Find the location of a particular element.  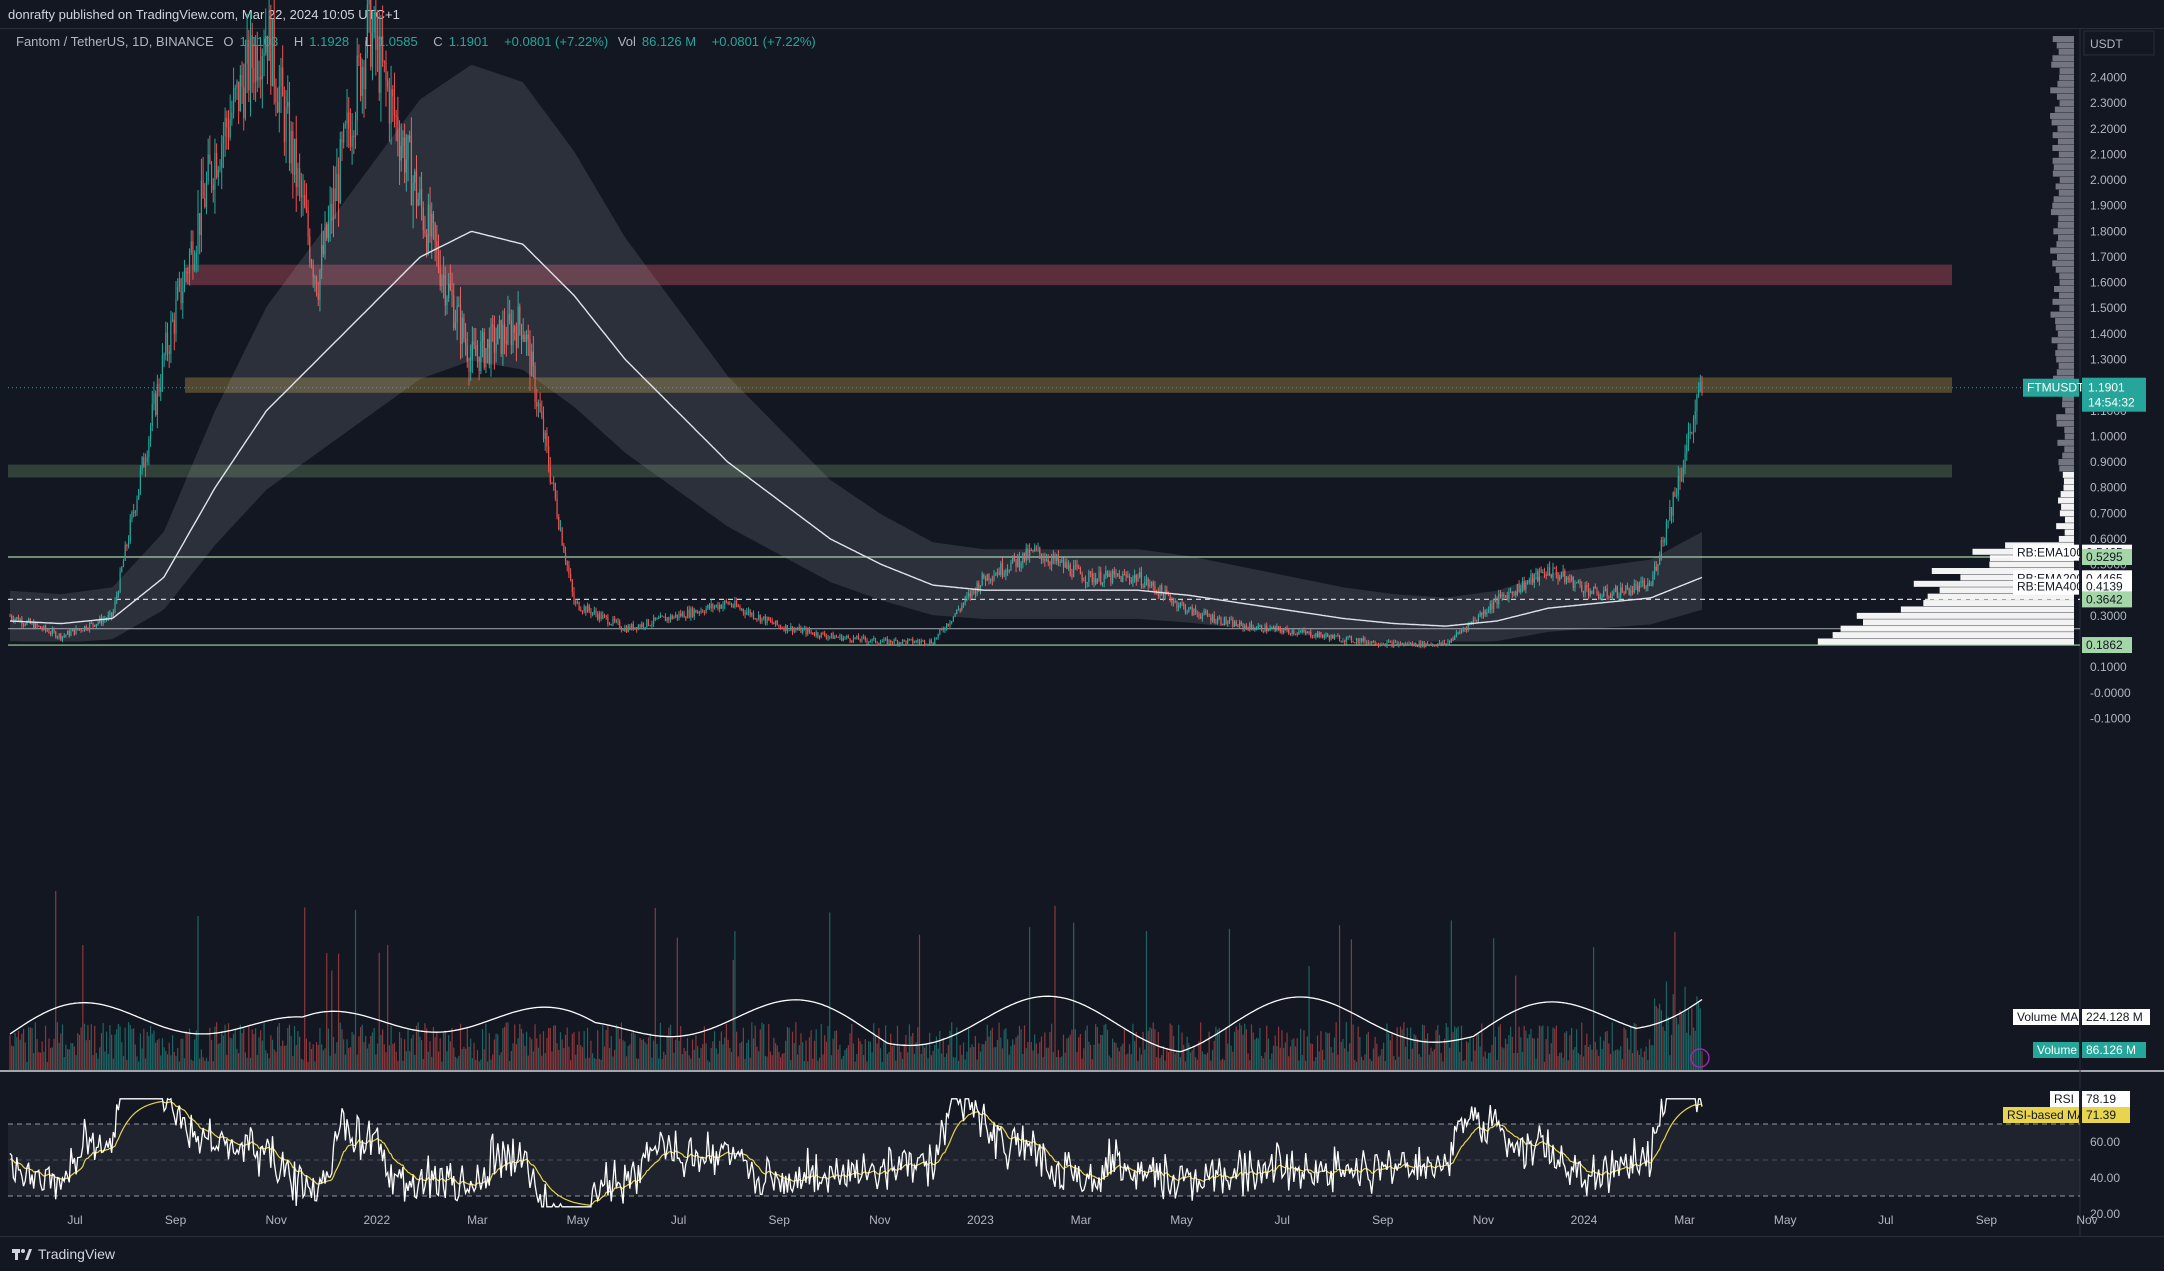

price-tick-label: 2.4000 is located at coordinates (2108, 78).